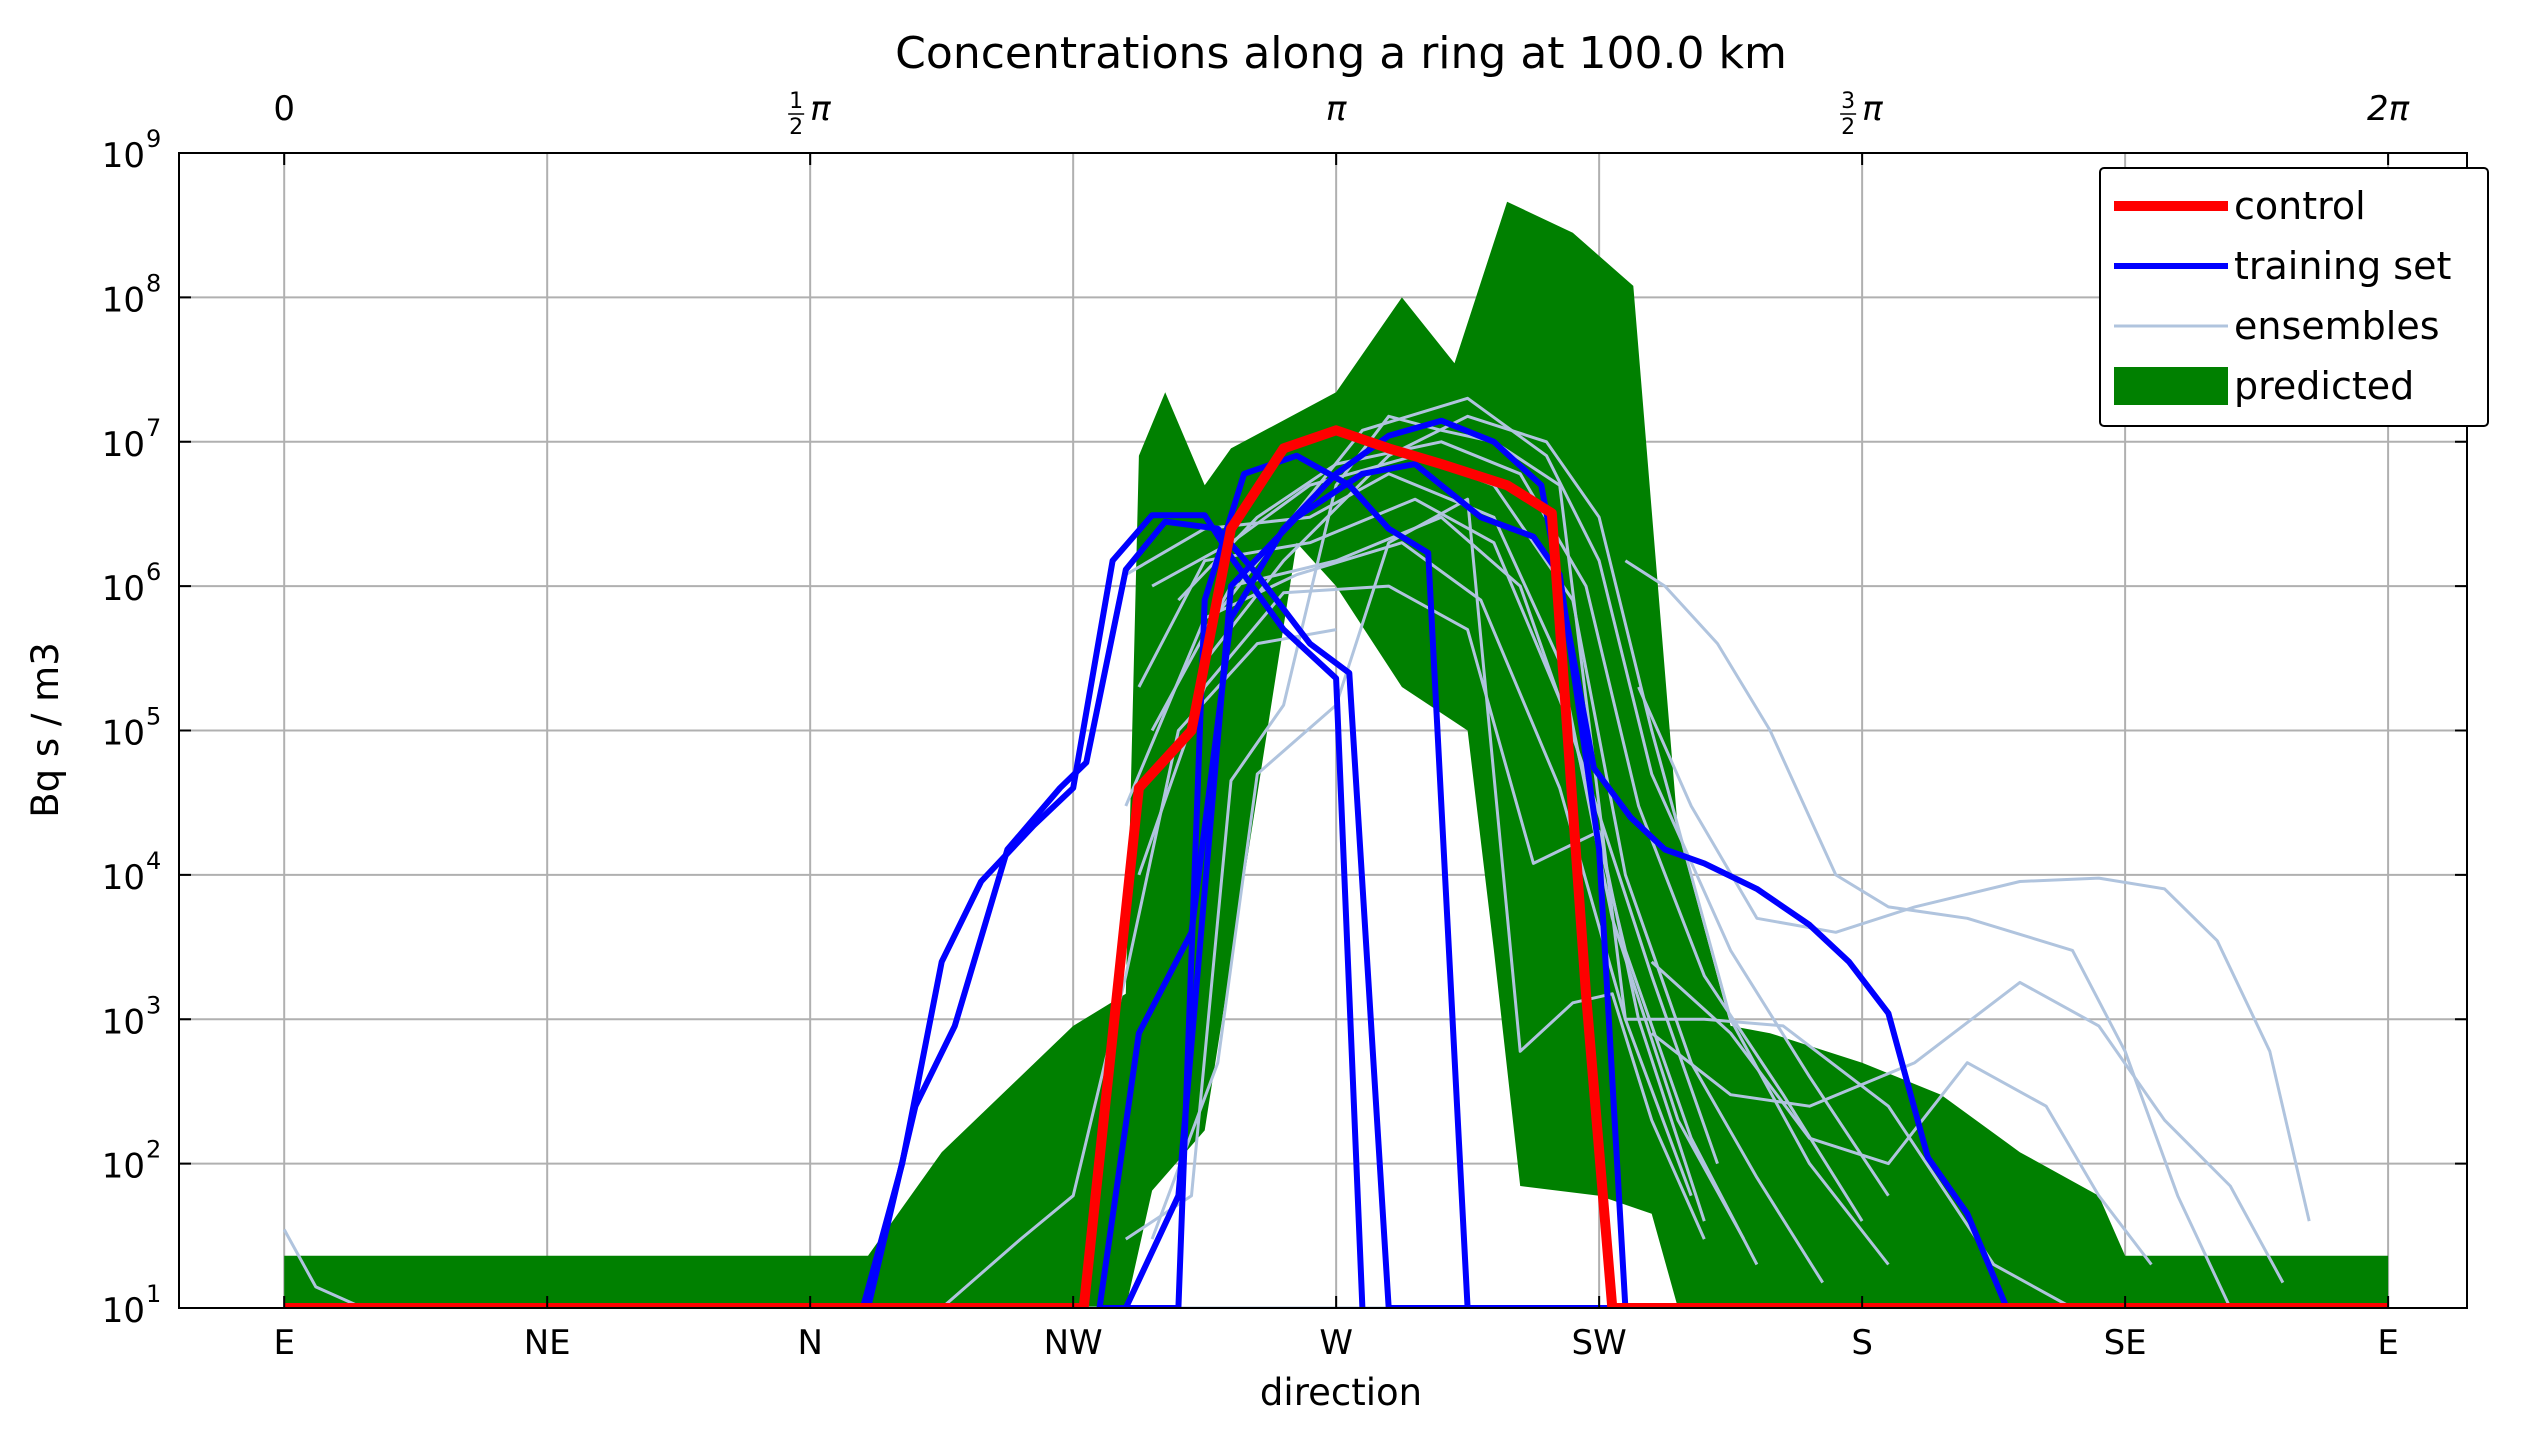 This screenshot has width=2532, height=1442. I want to click on legend-label: control, so click(2300, 206).